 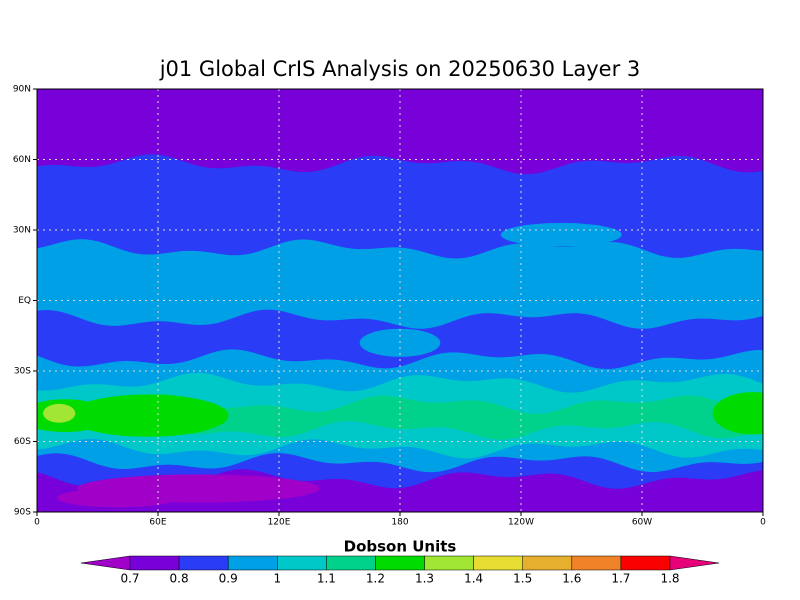 What do you see at coordinates (571, 579) in the screenshot?
I see `colorbar-tick-label: 1.6` at bounding box center [571, 579].